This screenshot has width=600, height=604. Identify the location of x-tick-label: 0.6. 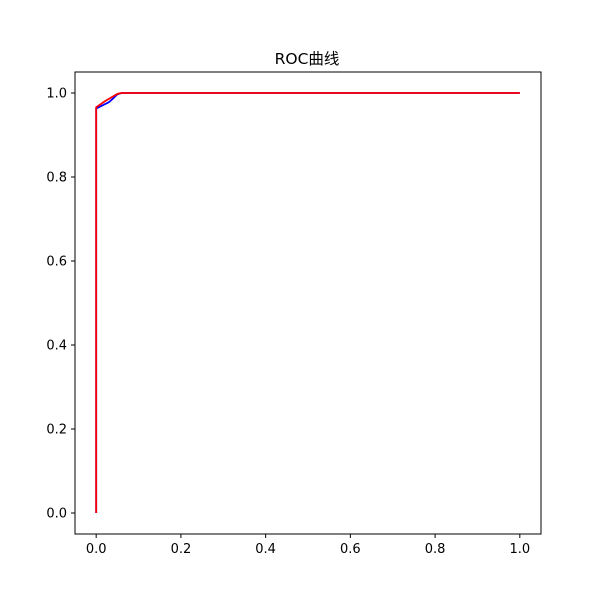
(350, 549).